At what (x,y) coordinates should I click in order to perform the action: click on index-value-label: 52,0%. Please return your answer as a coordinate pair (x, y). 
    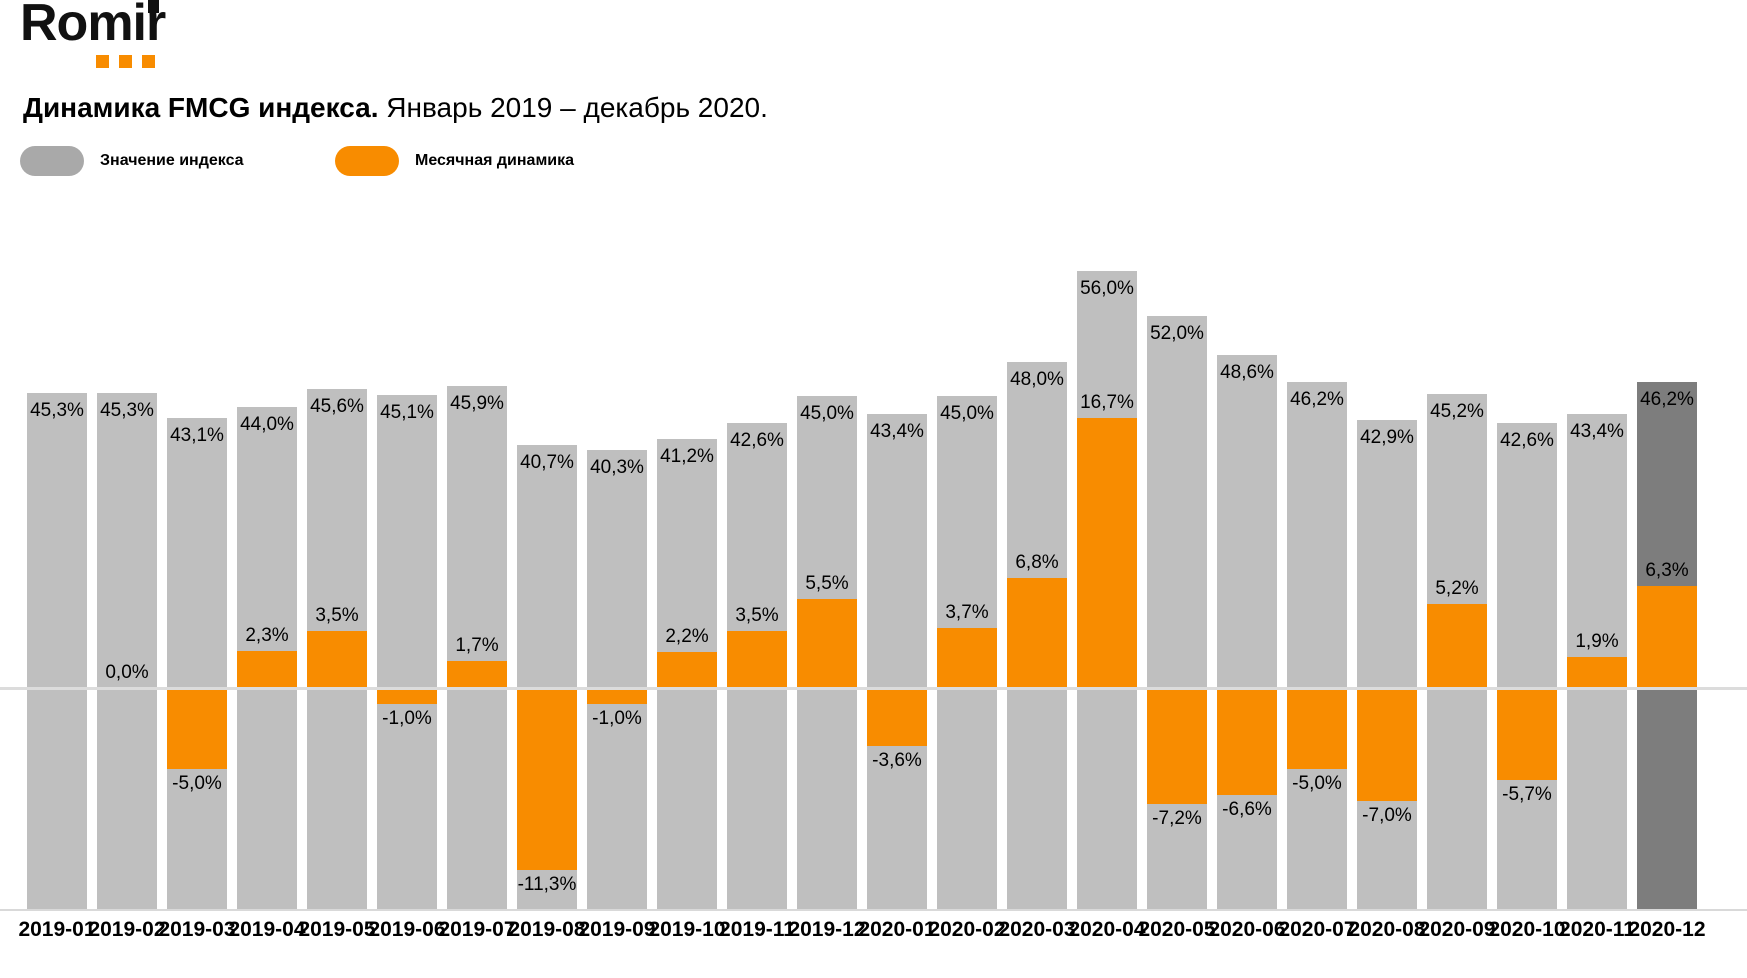
    Looking at the image, I should click on (1177, 333).